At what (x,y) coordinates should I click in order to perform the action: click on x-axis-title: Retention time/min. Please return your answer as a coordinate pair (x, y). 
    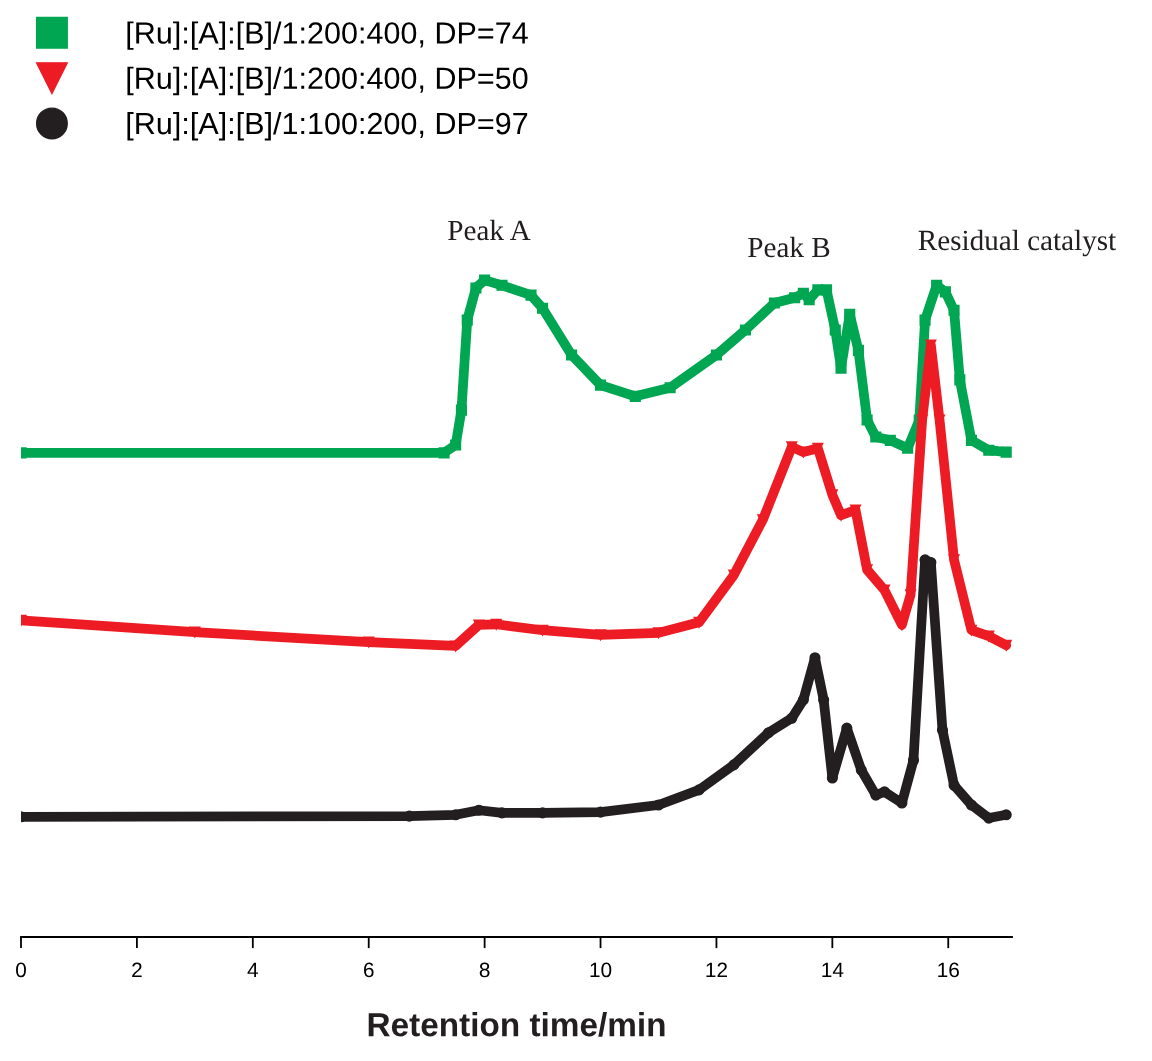
    Looking at the image, I should click on (516, 1024).